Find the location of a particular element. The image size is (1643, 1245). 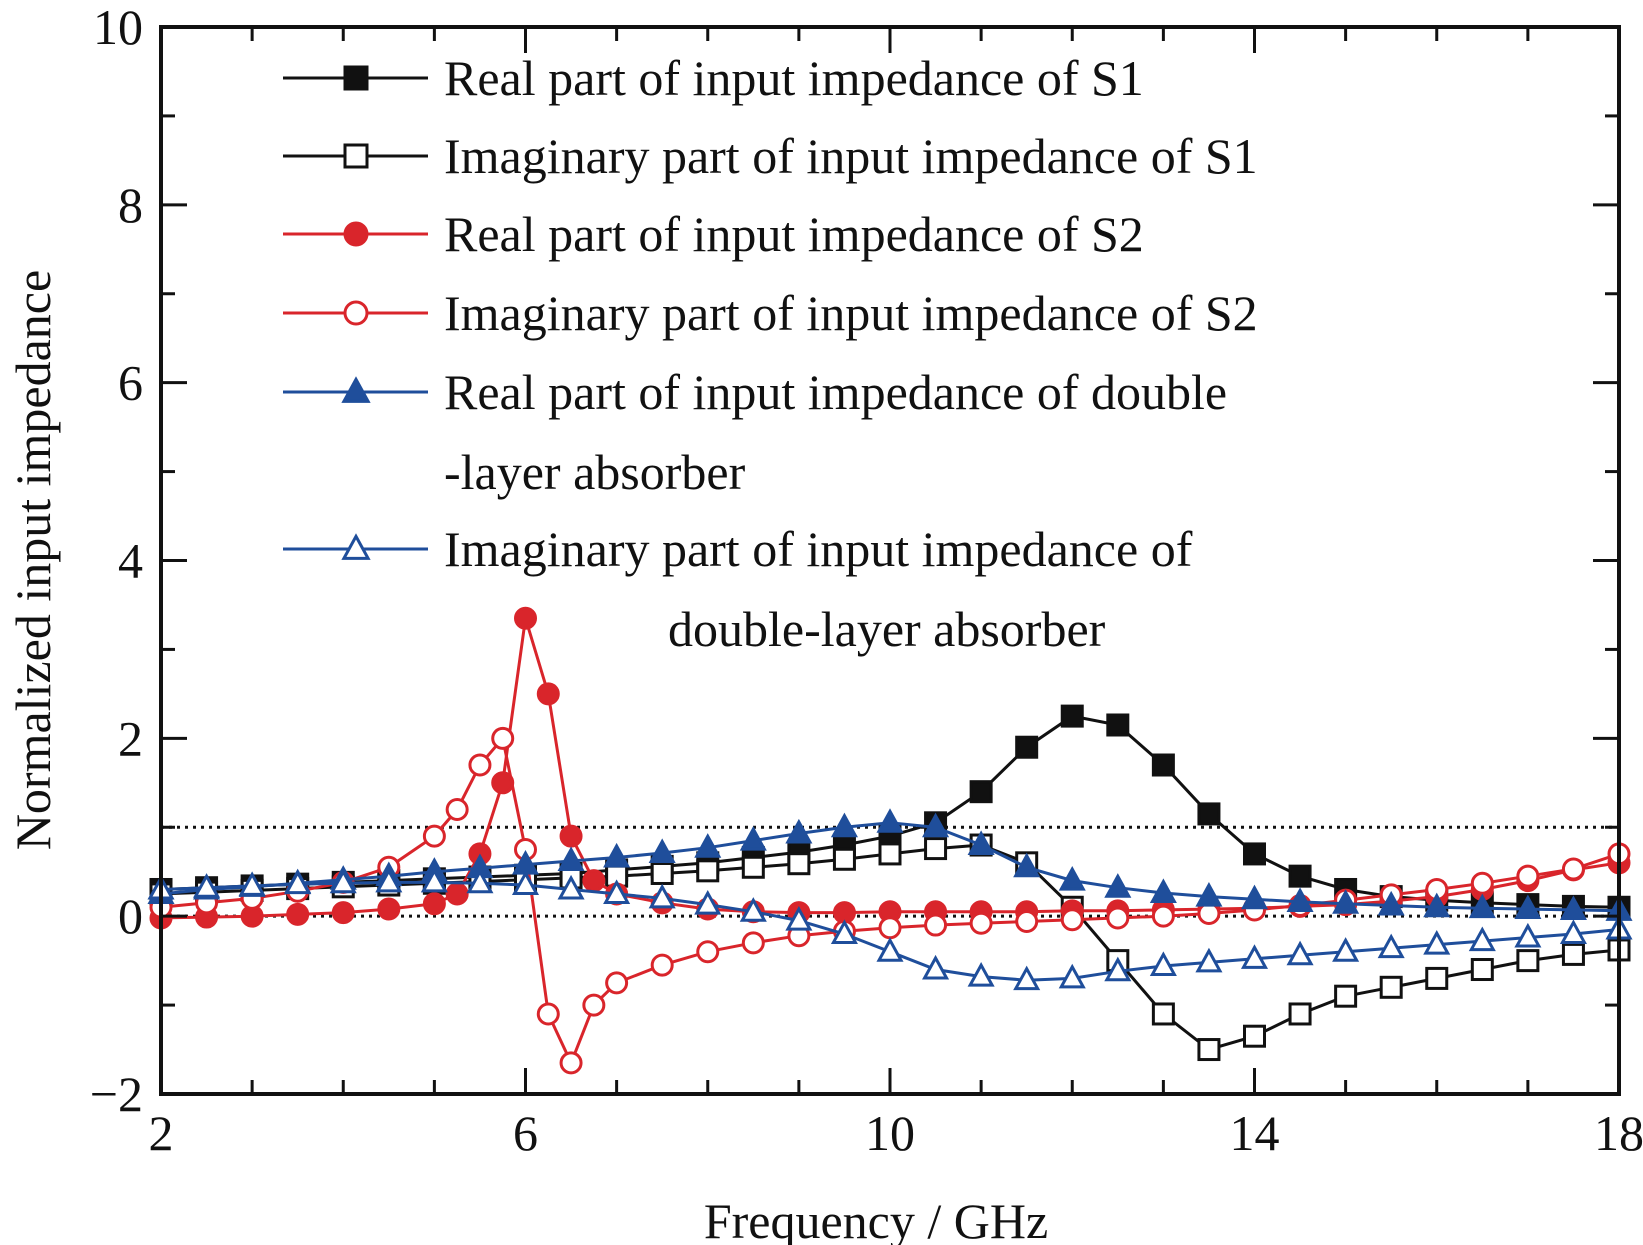

x-tick-label: 2 is located at coordinates (161, 1133).